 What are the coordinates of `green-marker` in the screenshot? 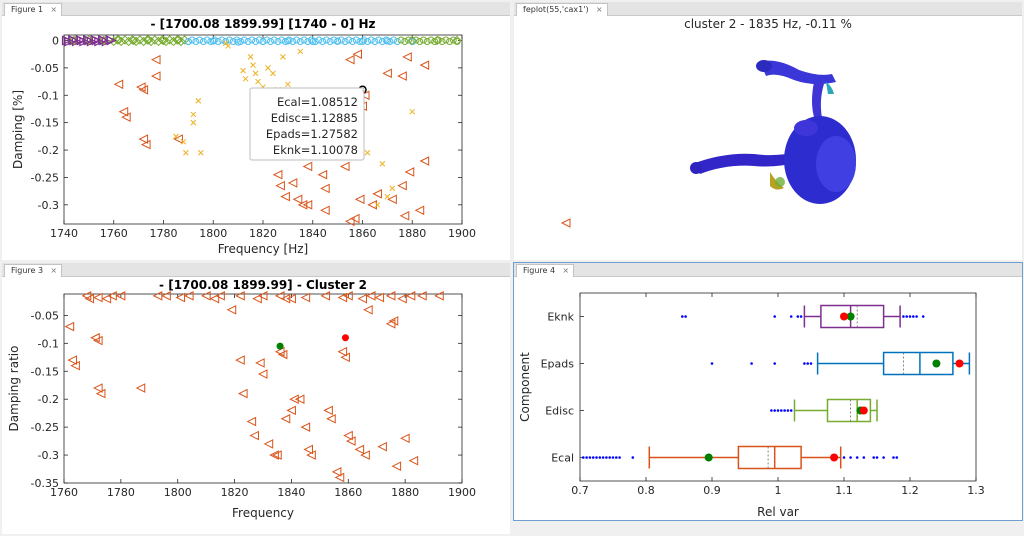 It's located at (936, 363).